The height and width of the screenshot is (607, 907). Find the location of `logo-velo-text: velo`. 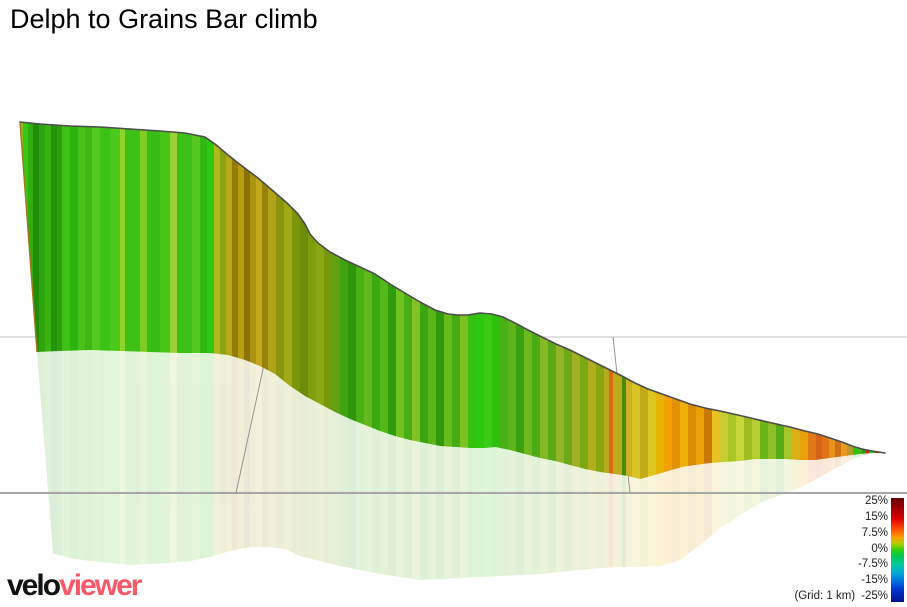

logo-velo-text: velo is located at coordinates (34, 585).